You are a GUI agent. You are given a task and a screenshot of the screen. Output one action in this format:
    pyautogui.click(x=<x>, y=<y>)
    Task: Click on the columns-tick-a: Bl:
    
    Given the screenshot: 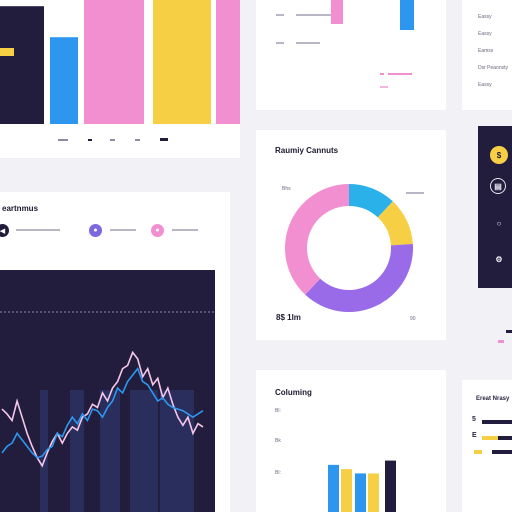 What is the action you would take?
    pyautogui.click(x=278, y=411)
    